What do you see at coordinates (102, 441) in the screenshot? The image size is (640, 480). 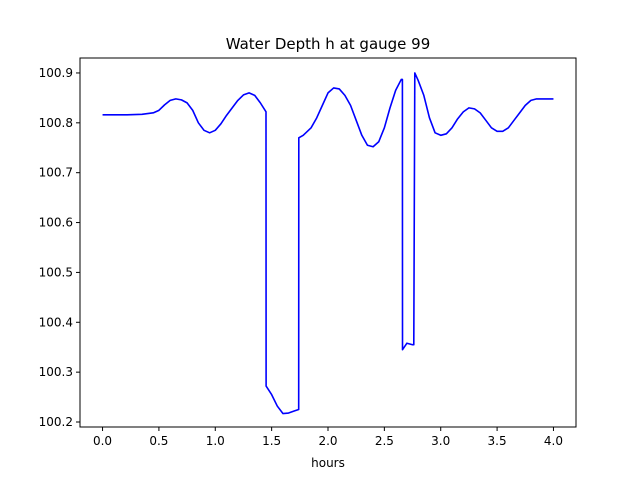 I see `x-tick-label: 0.0` at bounding box center [102, 441].